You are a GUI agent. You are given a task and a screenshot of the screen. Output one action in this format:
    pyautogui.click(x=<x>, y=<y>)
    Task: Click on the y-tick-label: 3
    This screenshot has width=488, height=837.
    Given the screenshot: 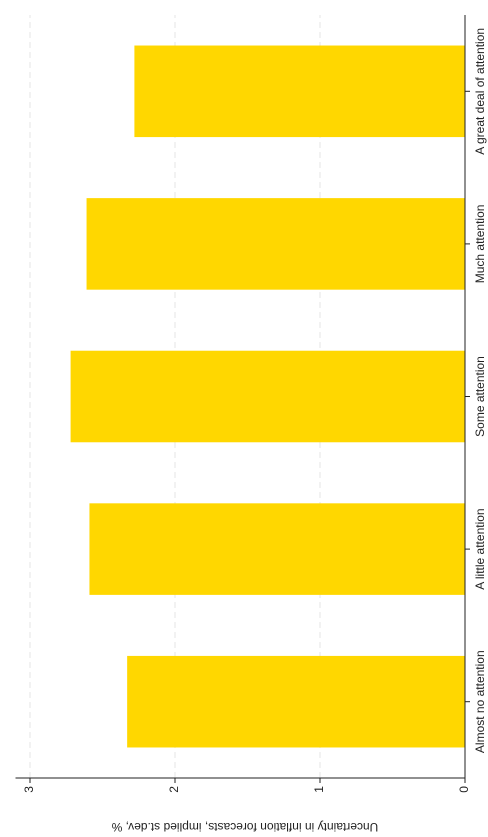 What is the action you would take?
    pyautogui.click(x=29, y=789)
    